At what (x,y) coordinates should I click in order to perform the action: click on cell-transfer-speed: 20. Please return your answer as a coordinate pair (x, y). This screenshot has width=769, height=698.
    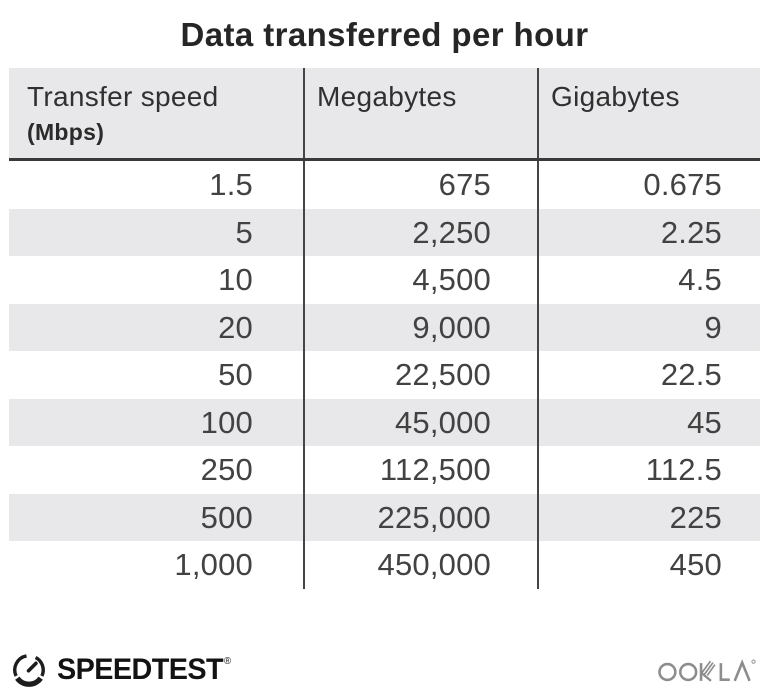
    Looking at the image, I should click on (235, 327).